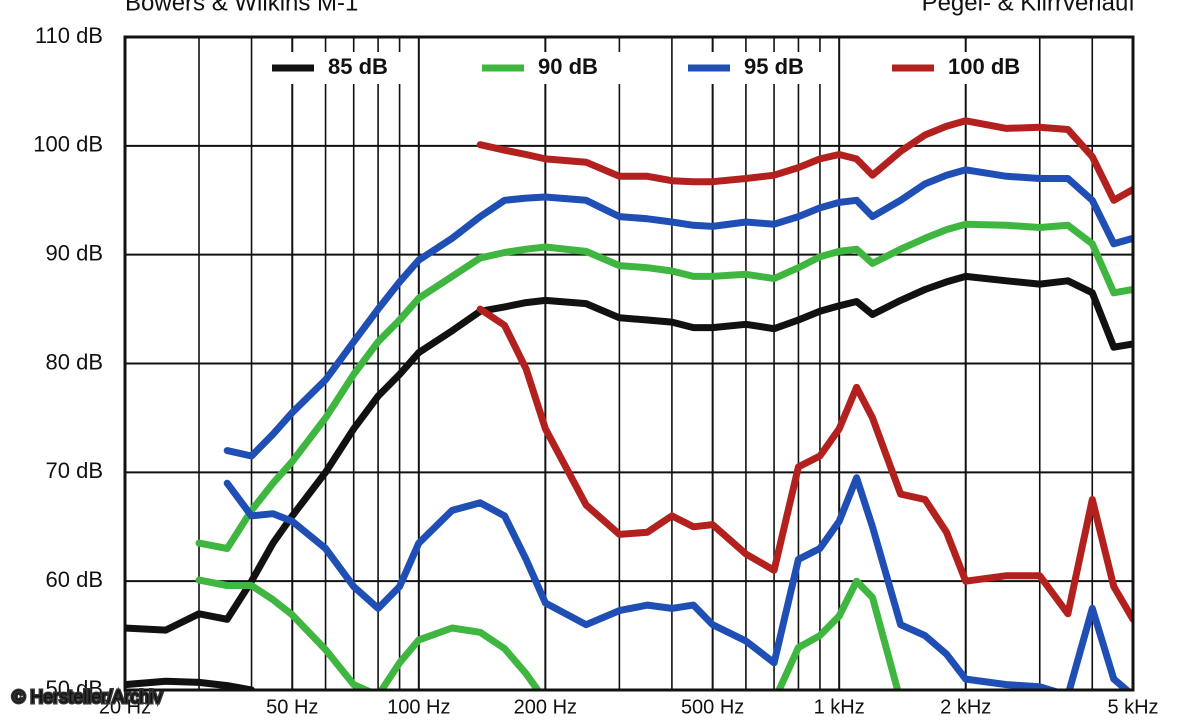 The image size is (1200, 720). I want to click on chart-title: Bowers & Wilkins M-1, so click(241, 8).